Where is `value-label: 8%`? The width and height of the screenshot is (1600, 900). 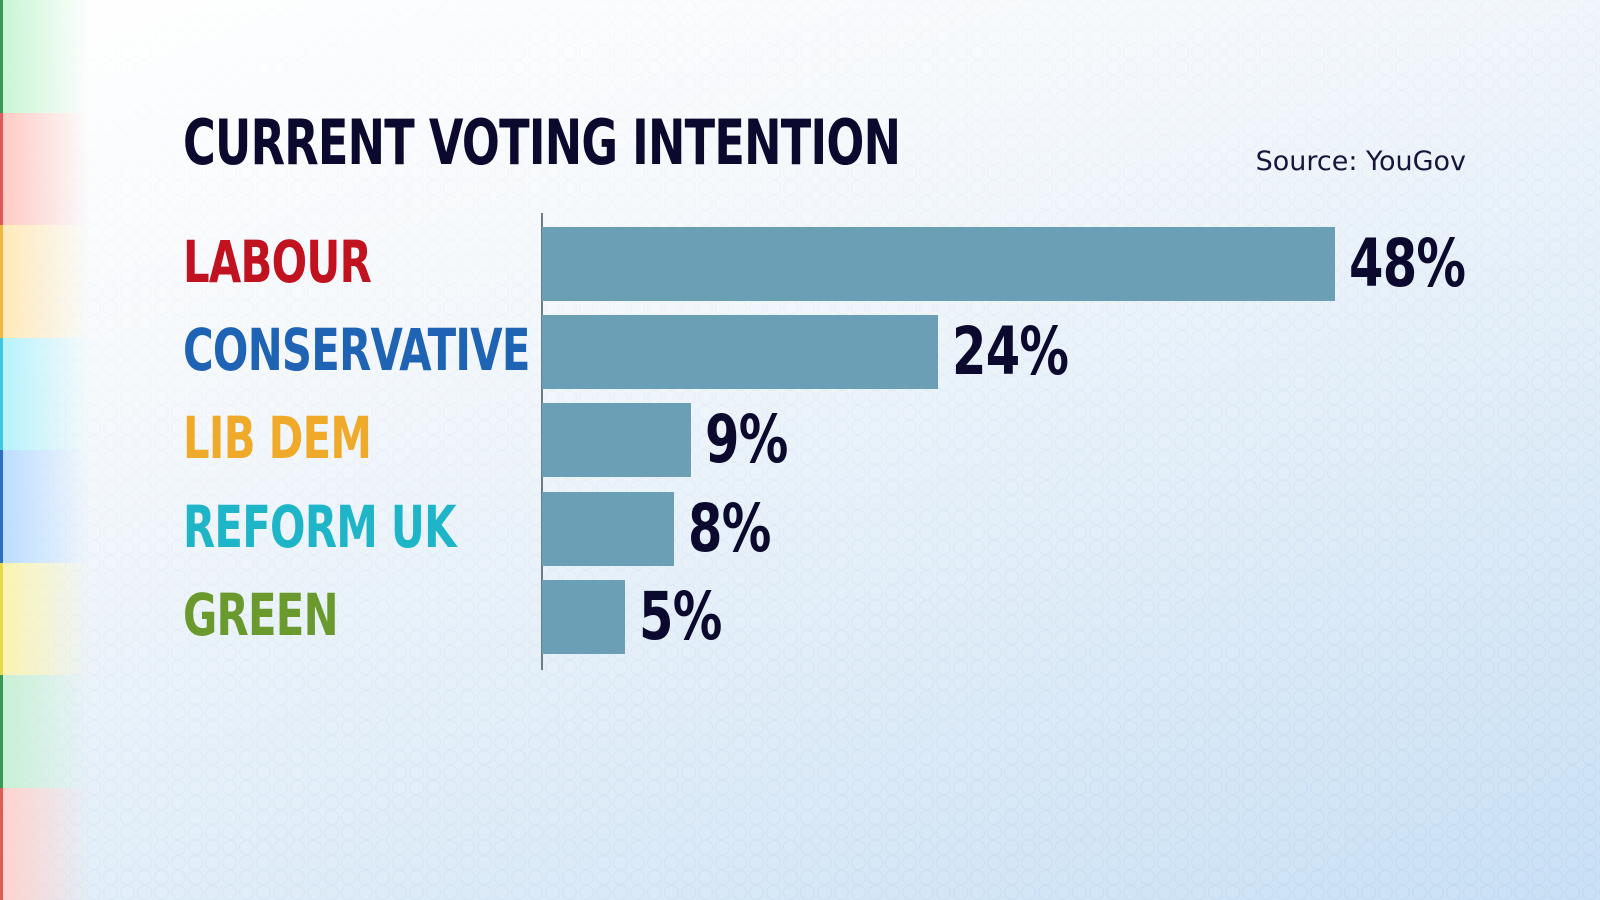
value-label: 8% is located at coordinates (729, 528).